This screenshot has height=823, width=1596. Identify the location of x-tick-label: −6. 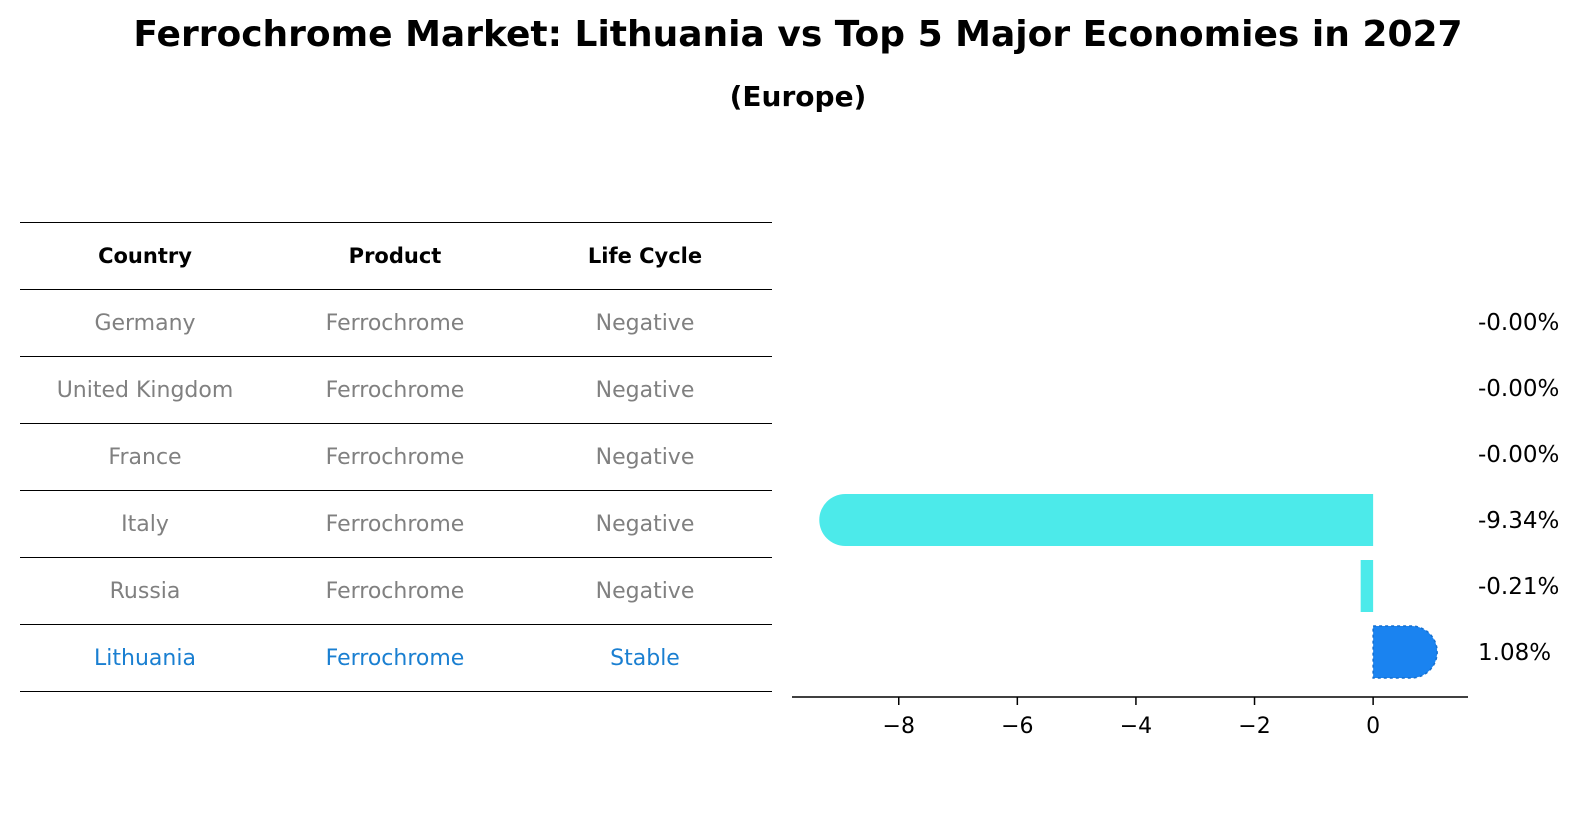
(1017, 726).